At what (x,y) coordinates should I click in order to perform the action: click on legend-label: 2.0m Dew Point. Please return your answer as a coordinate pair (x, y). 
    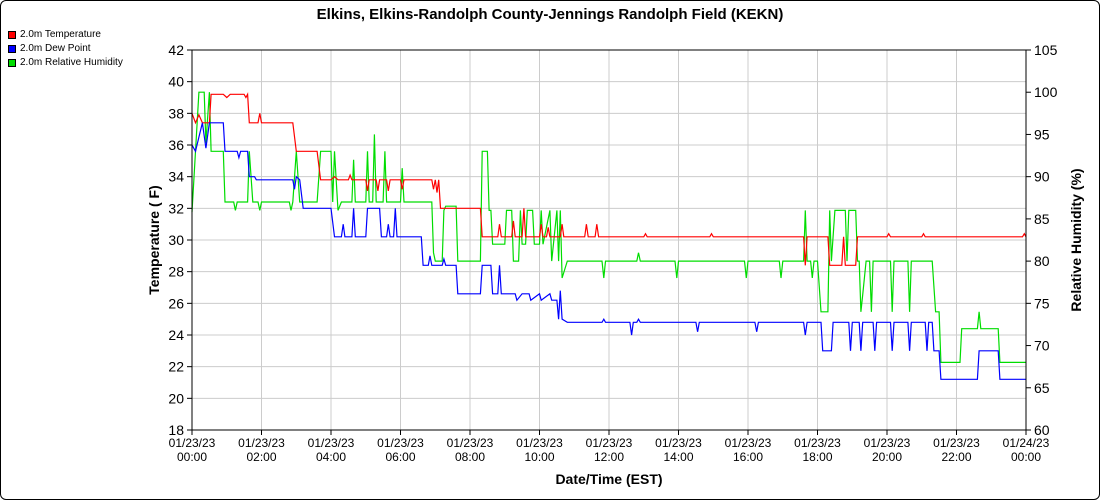
    Looking at the image, I should click on (55, 48).